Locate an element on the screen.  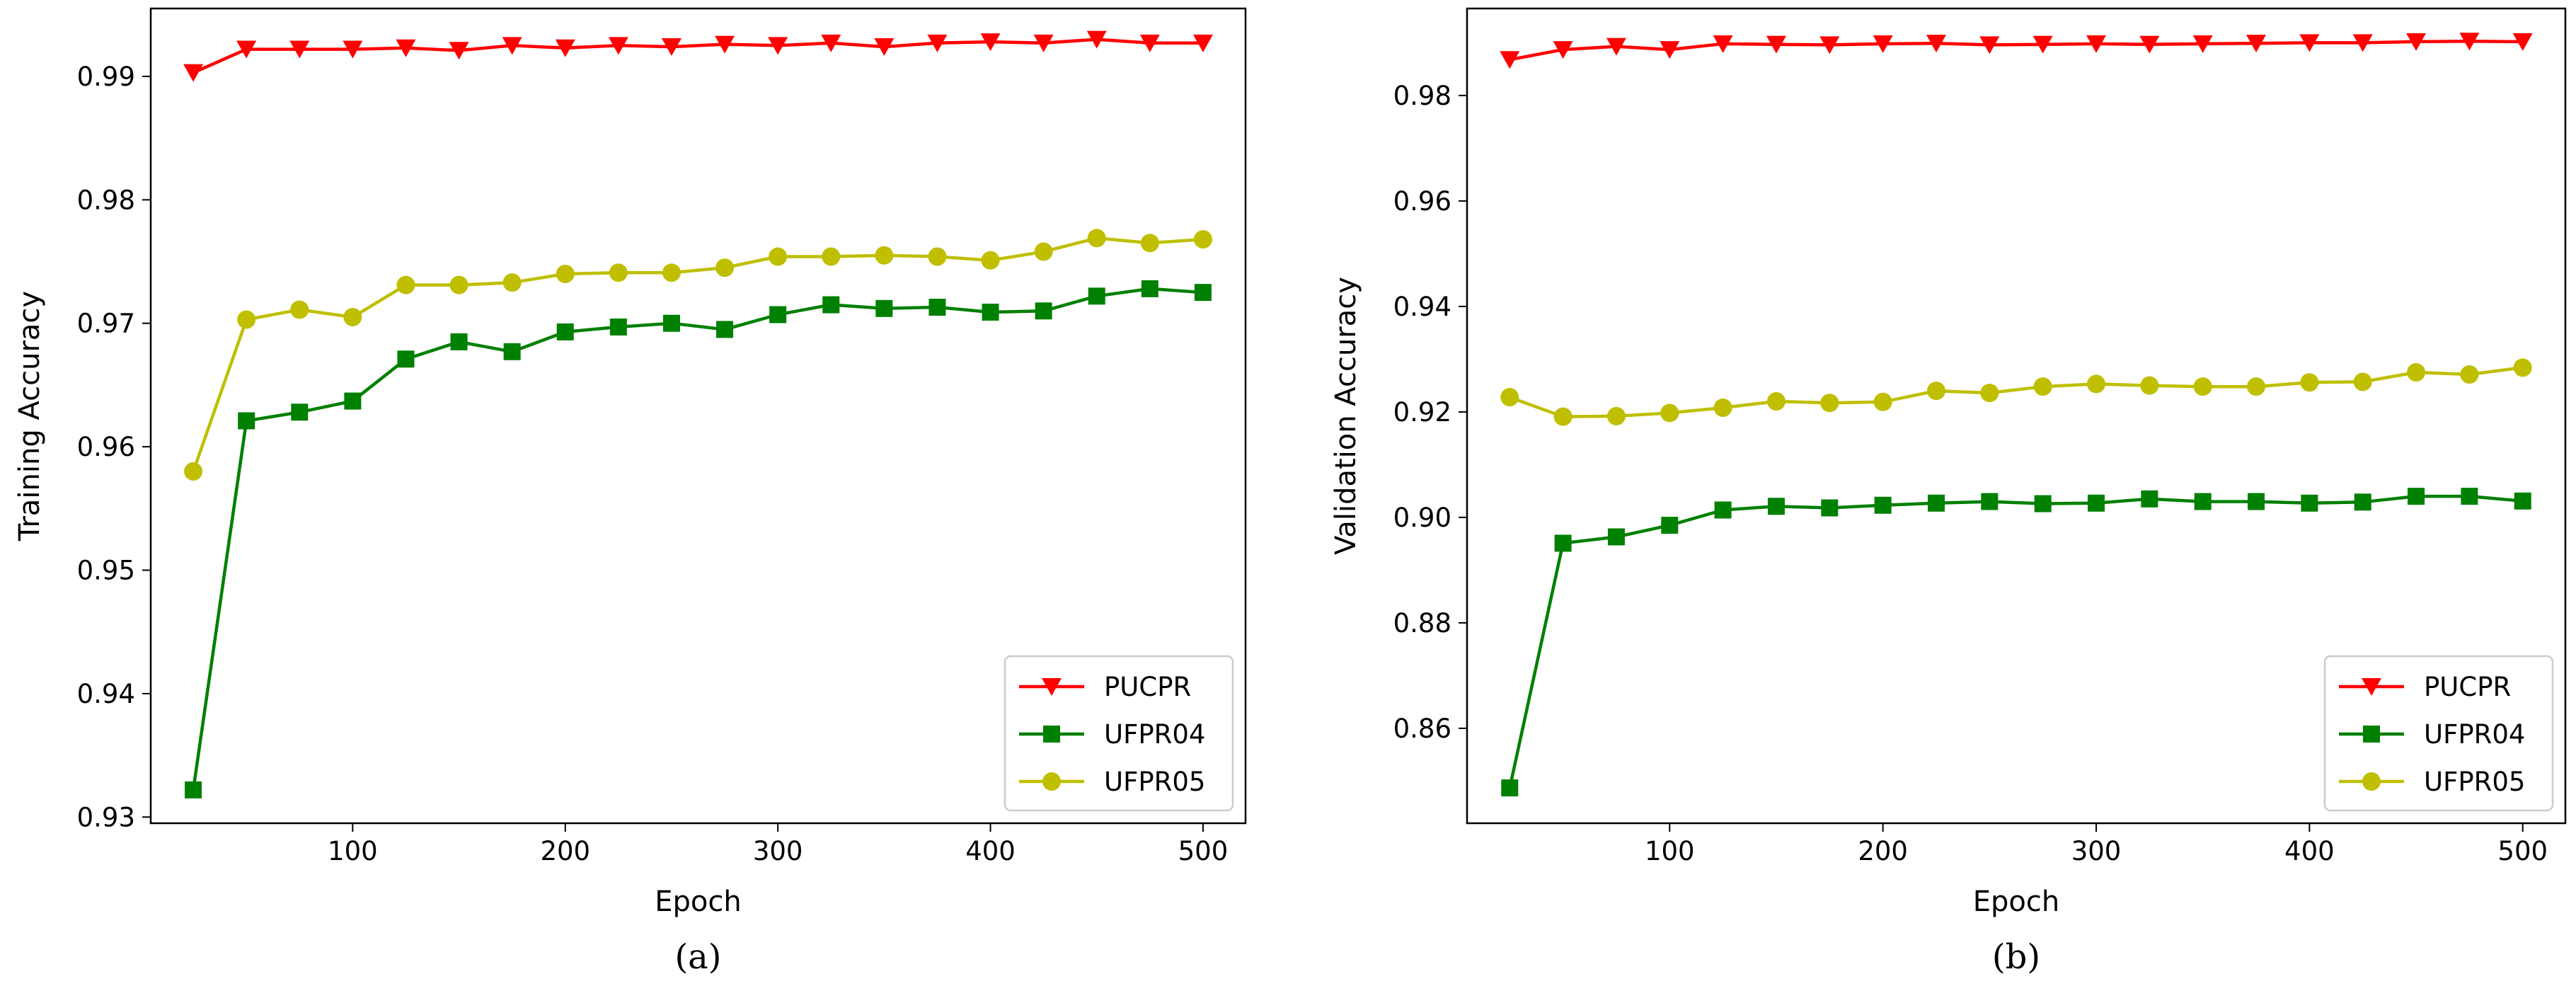
legend-marker-ufpr05 is located at coordinates (1052, 782).